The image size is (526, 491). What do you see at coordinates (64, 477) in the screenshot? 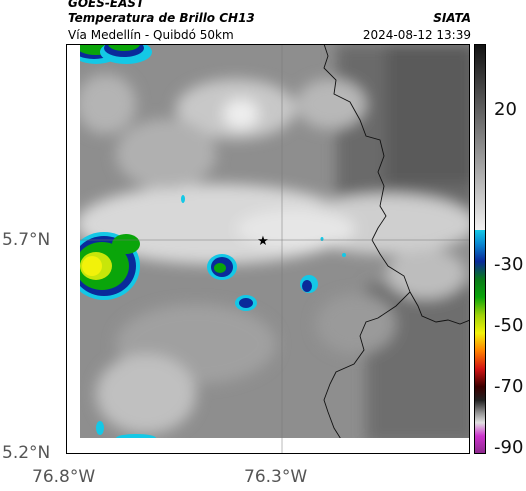
I see `lon-tick-76-8: 76.8°W` at bounding box center [64, 477].